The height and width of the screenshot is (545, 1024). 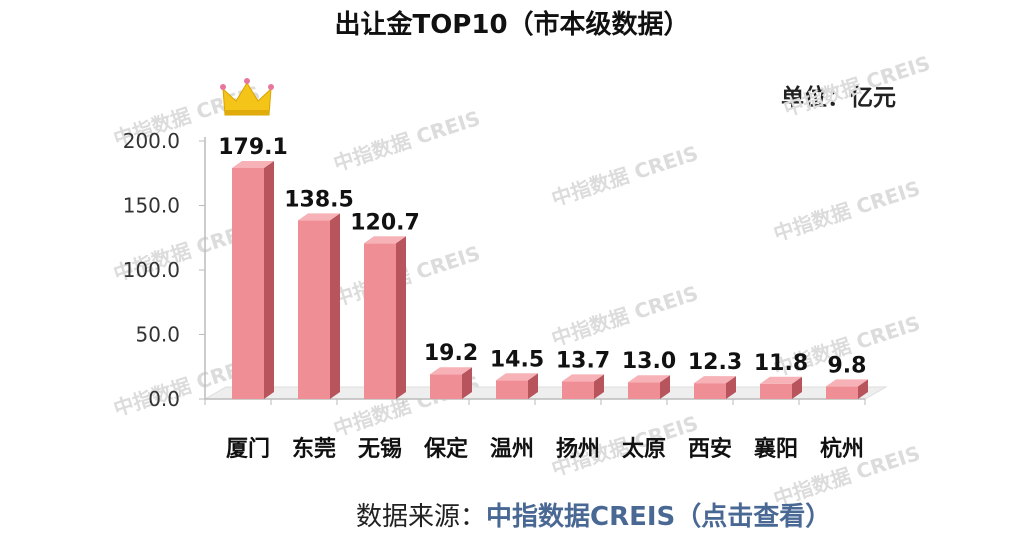 I want to click on y-tick-label: 0.0, so click(x=164, y=399).